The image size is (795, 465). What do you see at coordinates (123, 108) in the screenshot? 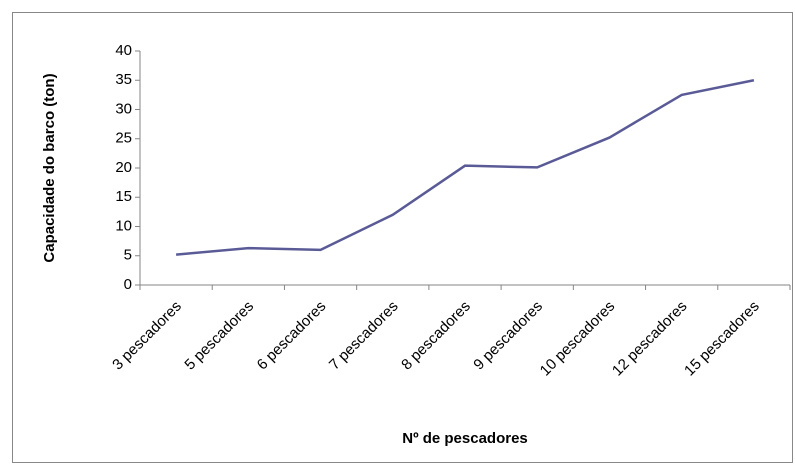
I see `y-tick-label: 30` at bounding box center [123, 108].